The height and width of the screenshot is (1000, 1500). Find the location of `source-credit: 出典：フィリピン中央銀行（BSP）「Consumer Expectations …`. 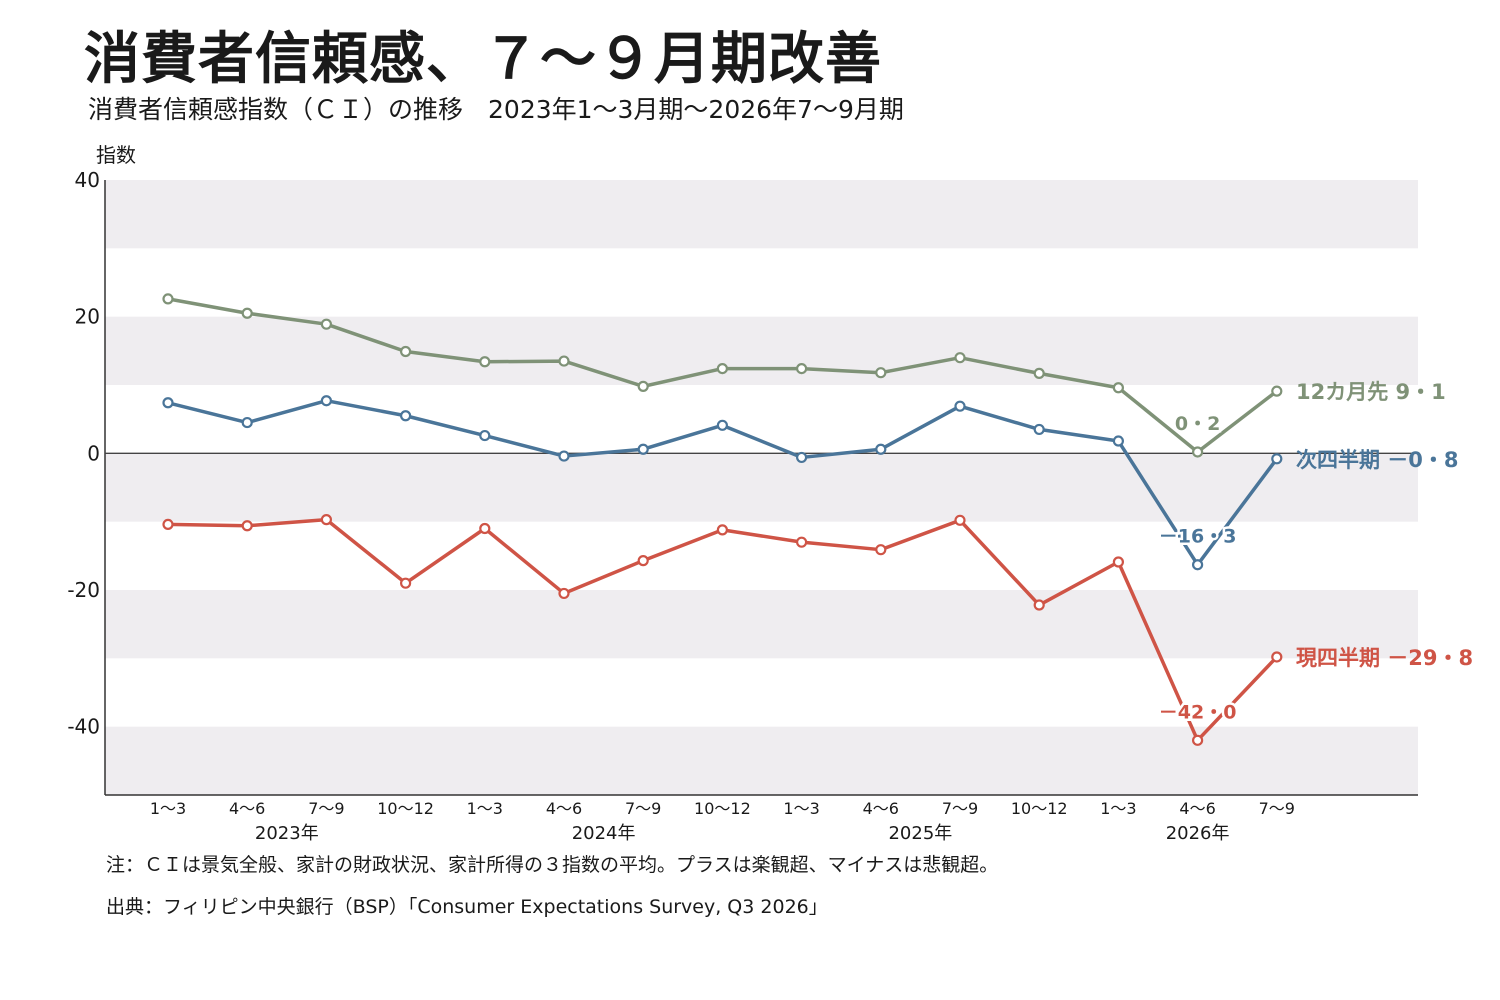

source-credit: 出典：フィリピン中央銀行（BSP）「Consumer Expectations … is located at coordinates (467, 907).